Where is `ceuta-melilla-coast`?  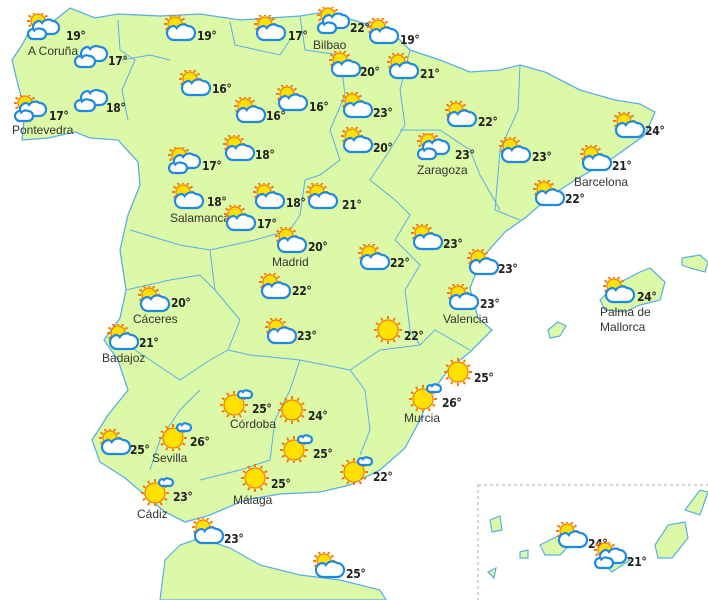 ceuta-melilla-coast is located at coordinates (273, 568).